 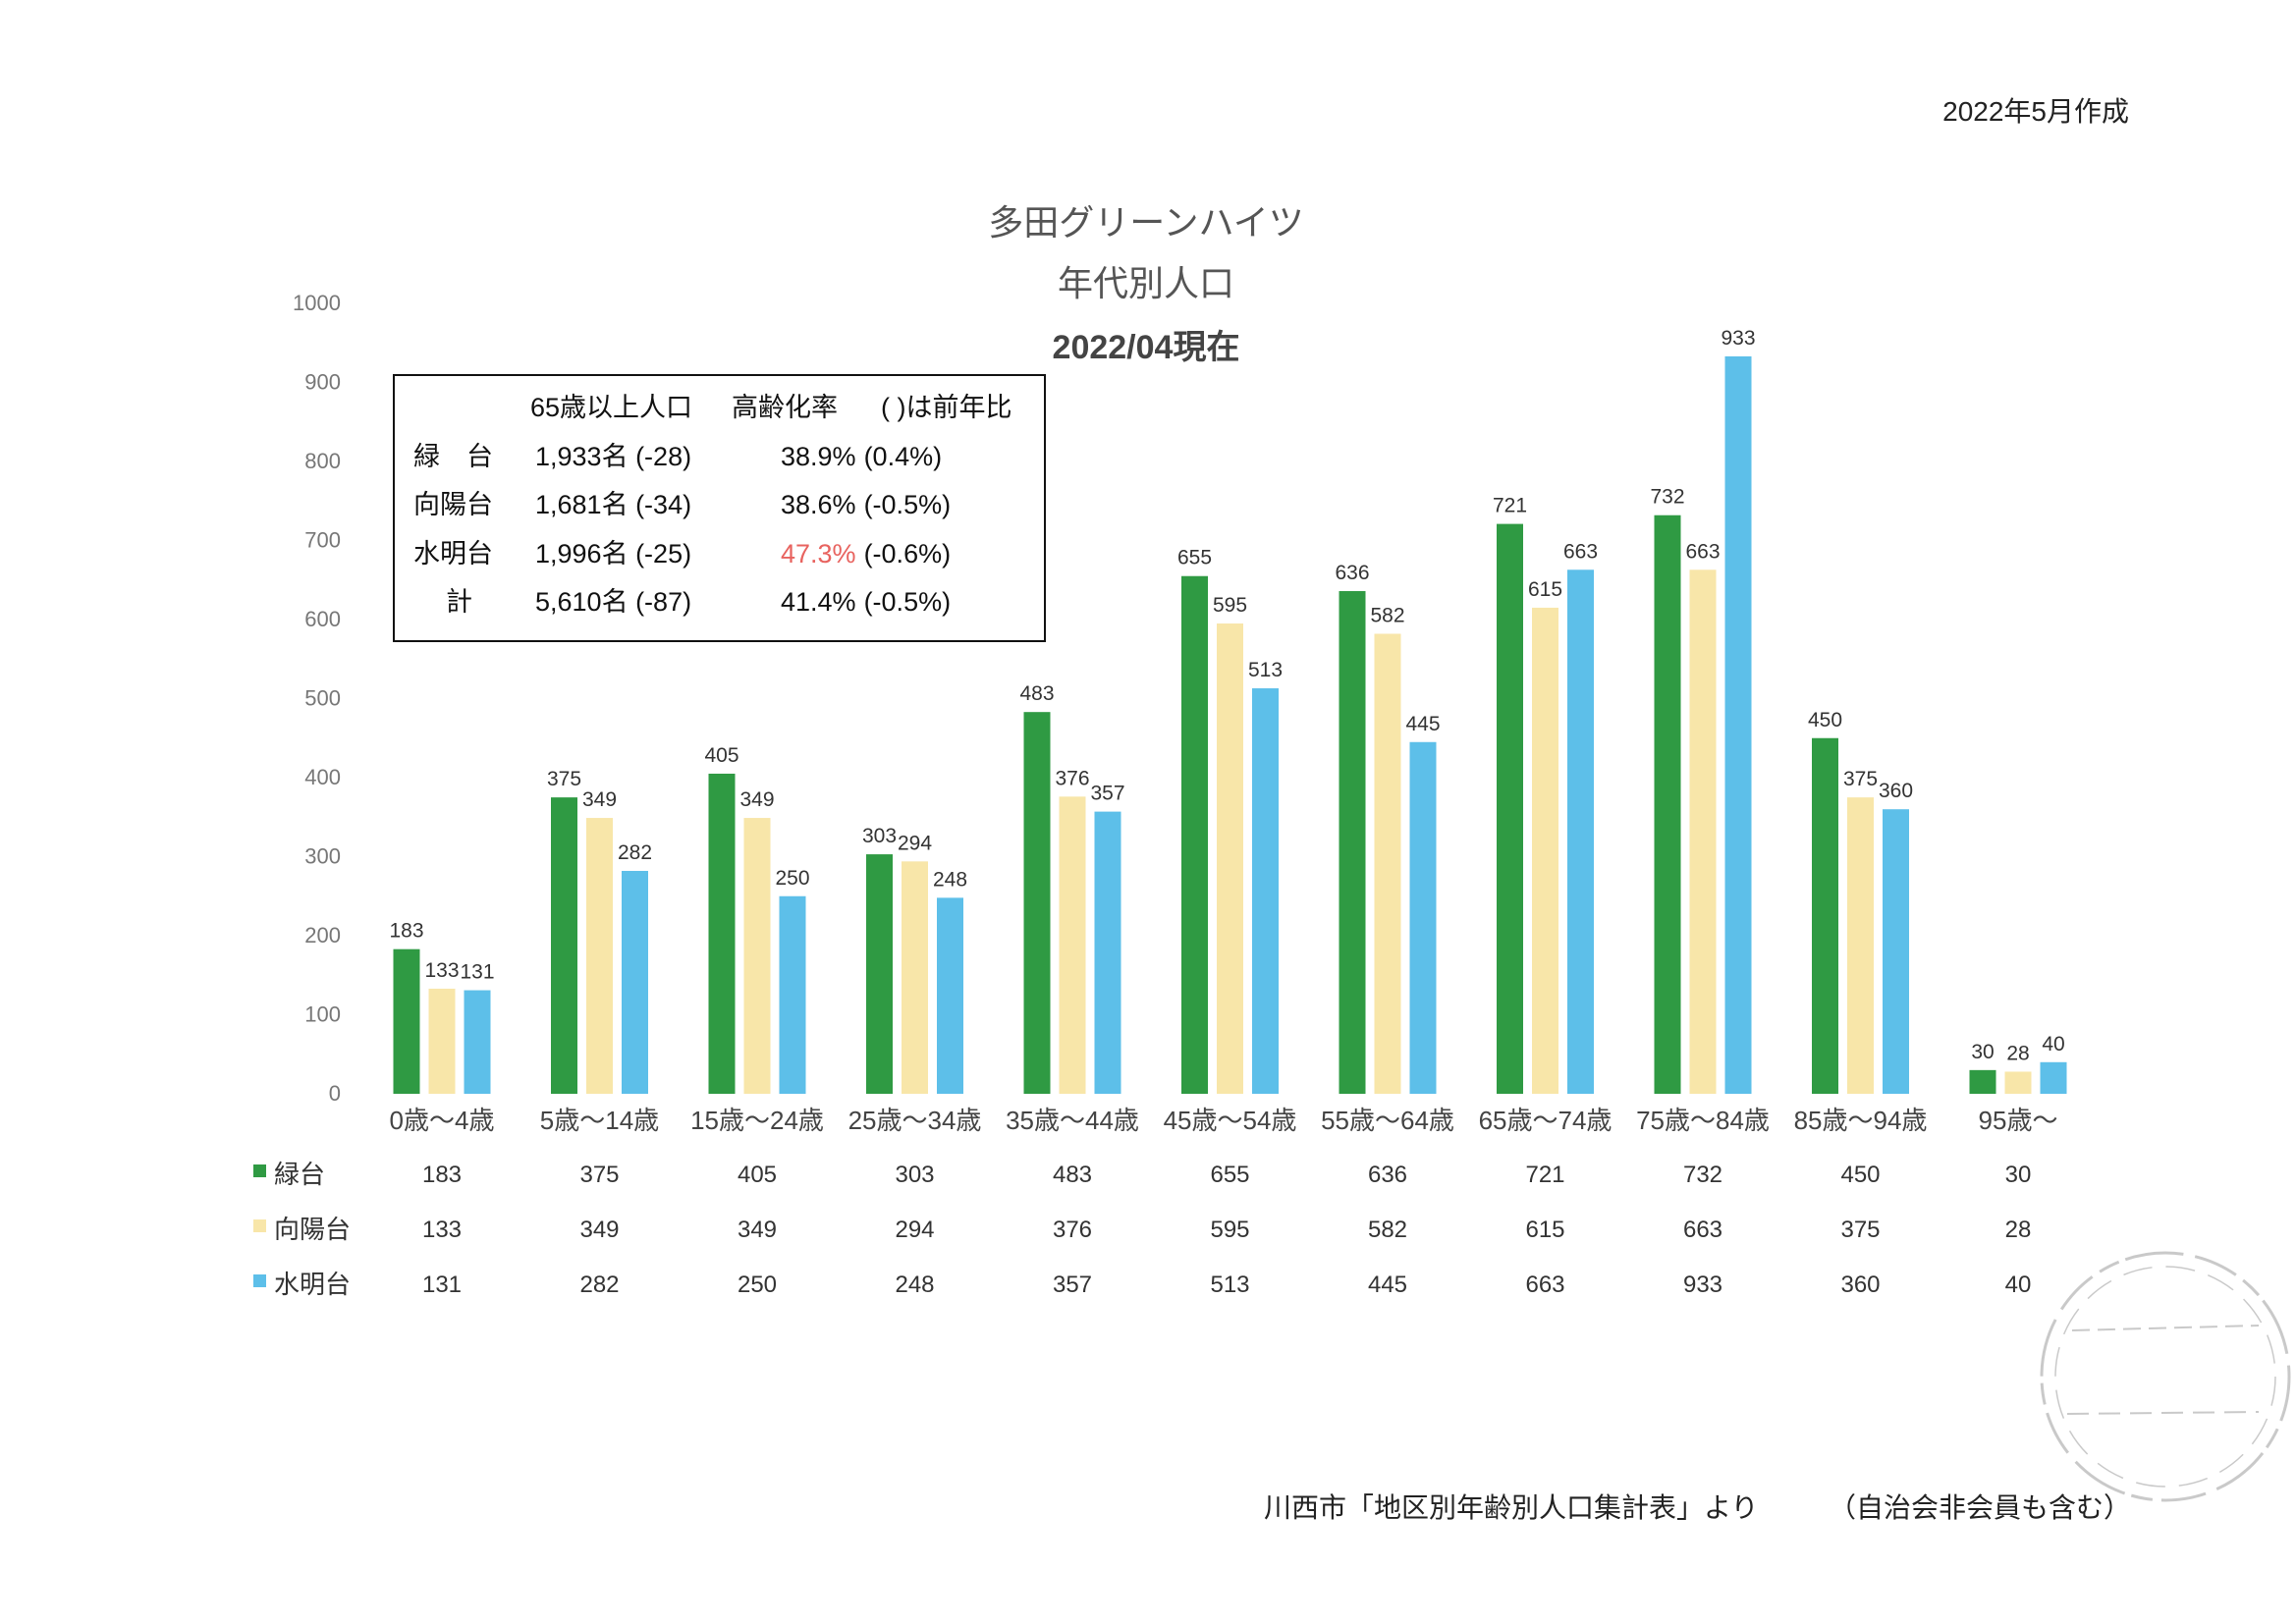 I want to click on data-label: 636, so click(x=1352, y=573).